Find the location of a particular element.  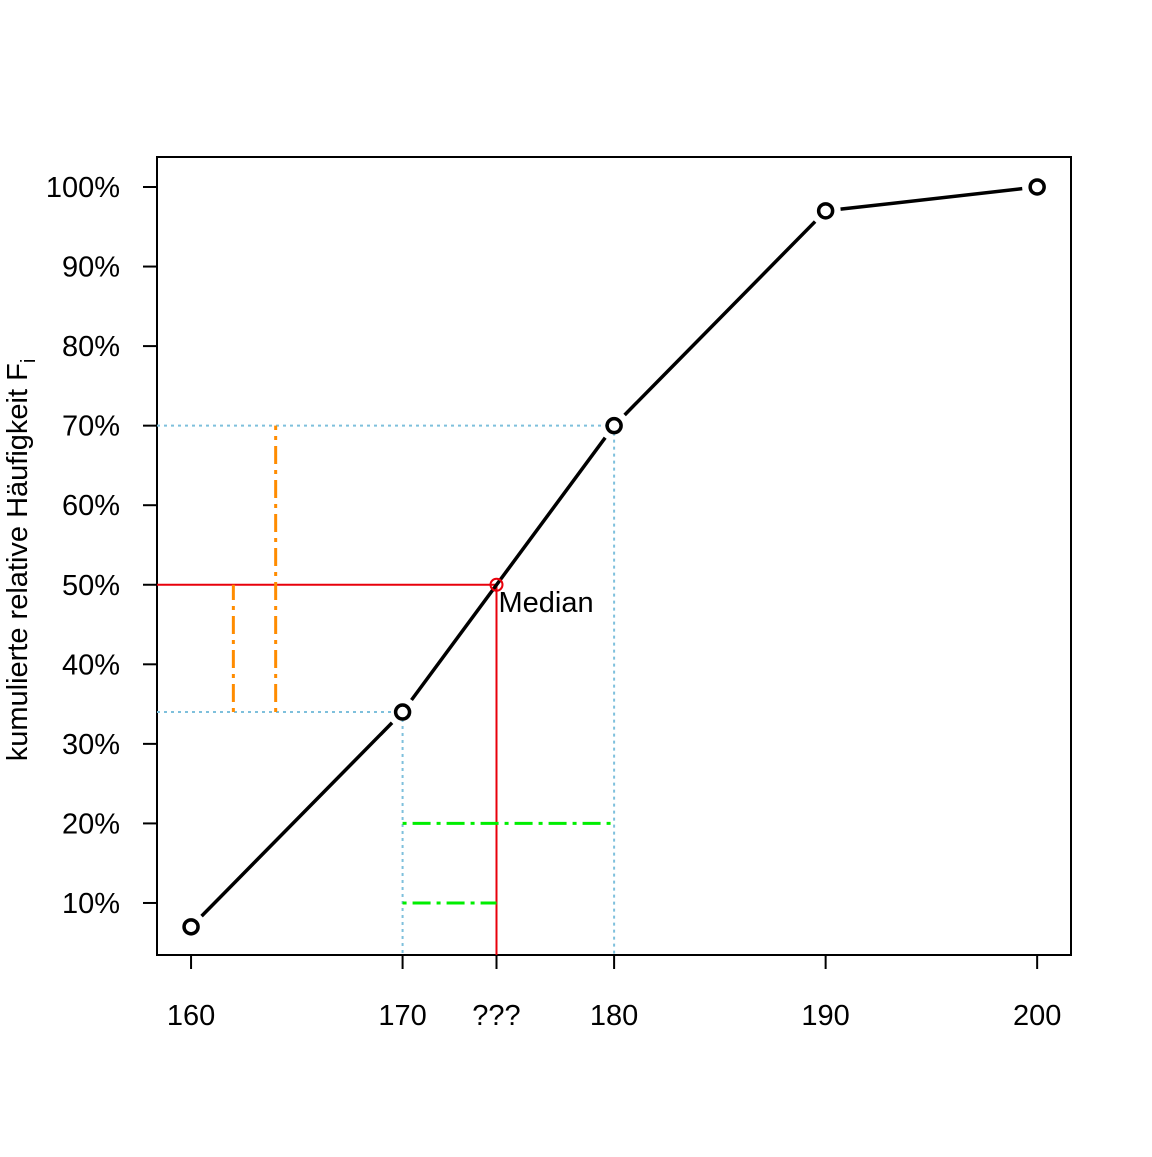

y-label-subscript: i is located at coordinates (29, 361).